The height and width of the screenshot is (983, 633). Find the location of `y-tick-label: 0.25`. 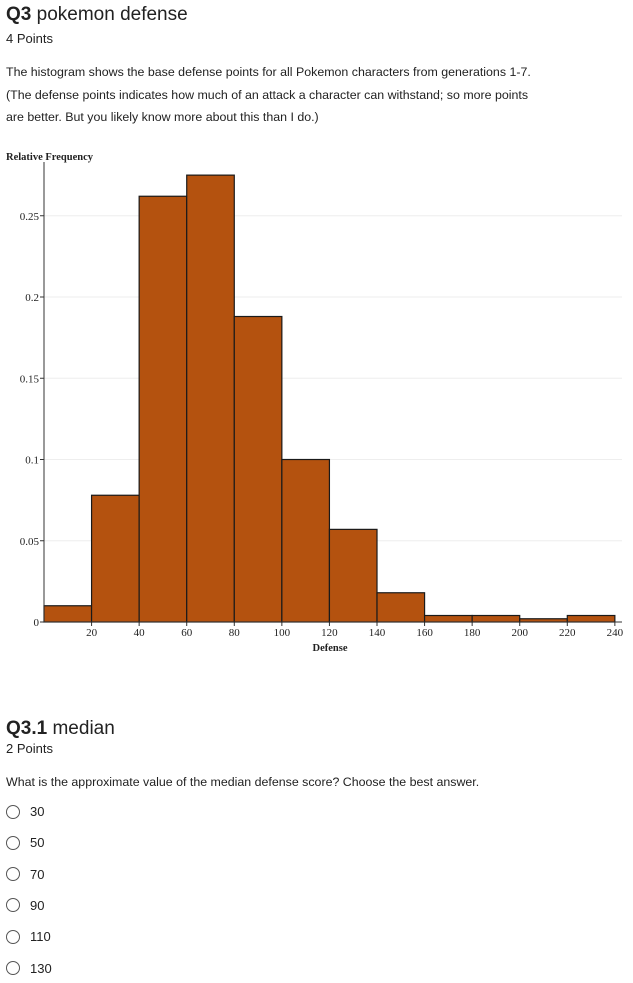

y-tick-label: 0.25 is located at coordinates (30, 217).